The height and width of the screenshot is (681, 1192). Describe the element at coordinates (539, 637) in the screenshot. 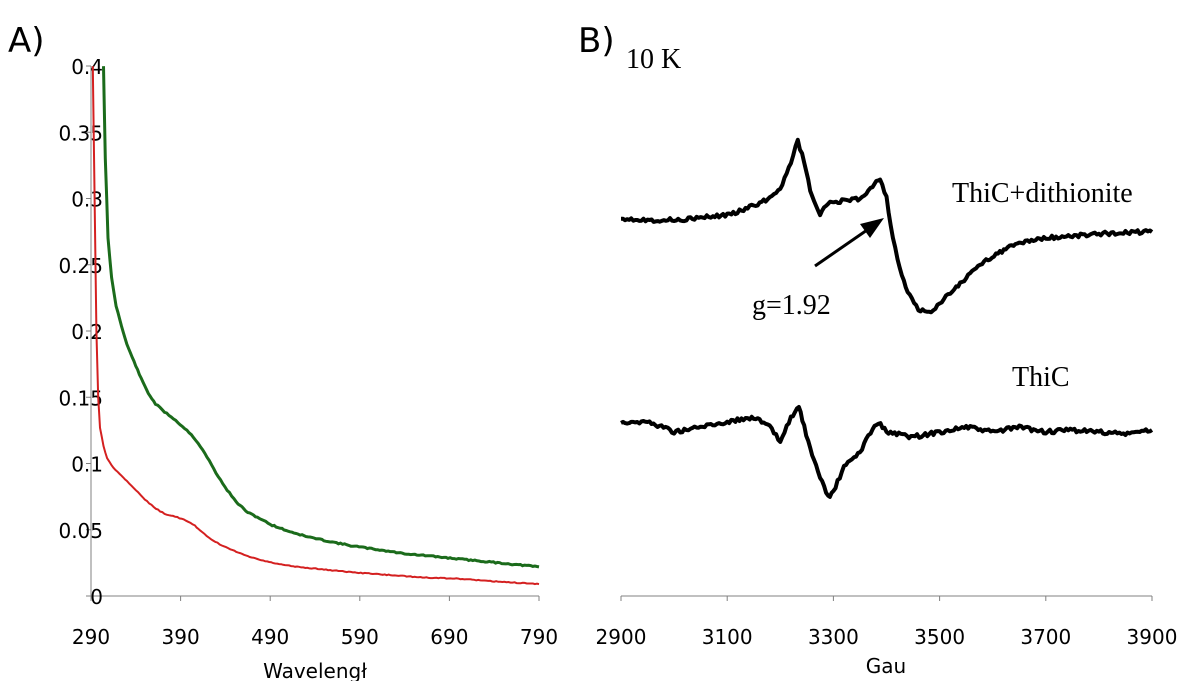

I see `panel-a-x-tick-label: 790` at that location.